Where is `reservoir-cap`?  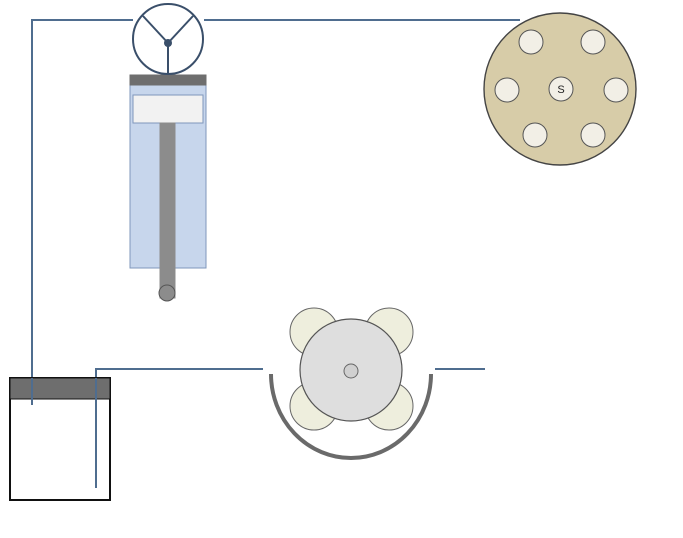 reservoir-cap is located at coordinates (60, 388).